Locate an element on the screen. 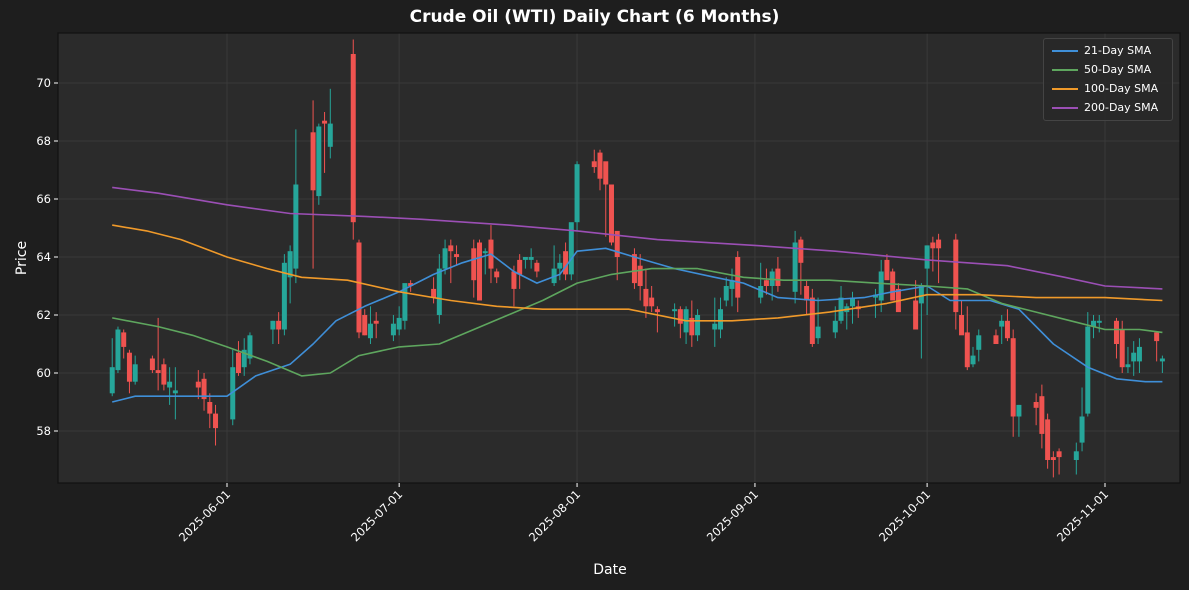 Image resolution: width=1189 pixels, height=590 pixels. y-tick-label: 68 is located at coordinates (43, 141).